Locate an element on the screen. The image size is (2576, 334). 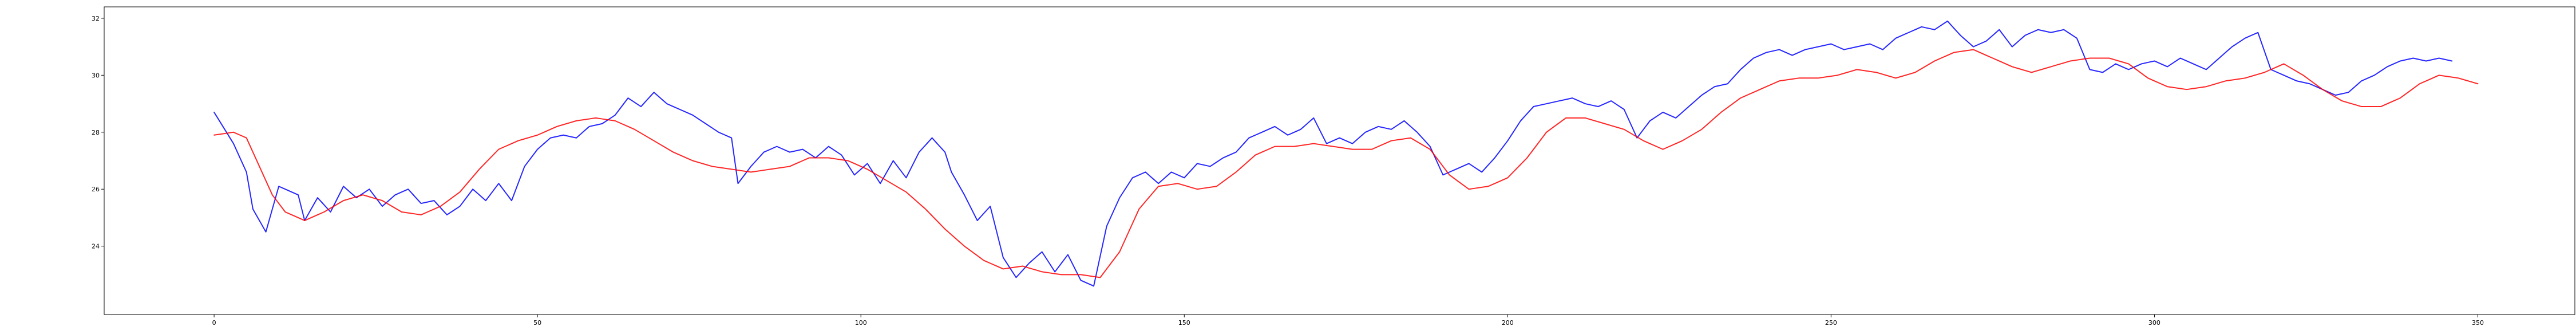
x-tick-label: 250 is located at coordinates (1831, 323).